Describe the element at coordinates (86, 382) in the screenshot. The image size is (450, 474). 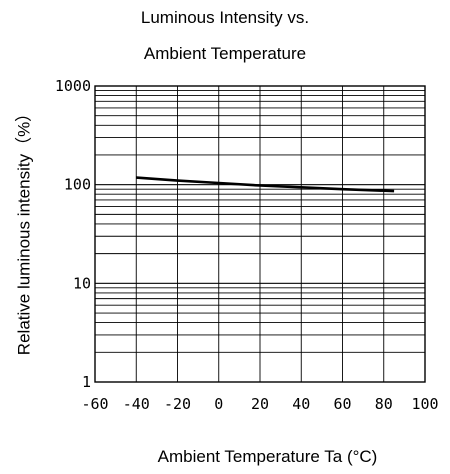
I see `y-tick-label: 1` at that location.